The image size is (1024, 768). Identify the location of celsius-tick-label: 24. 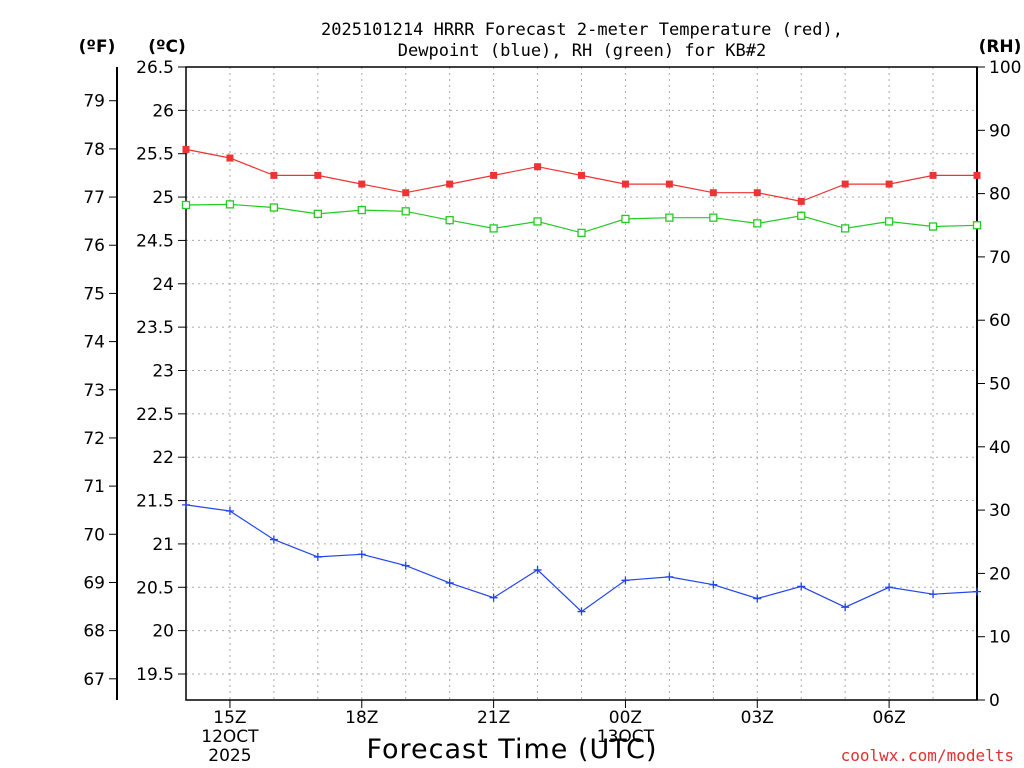
(163, 285).